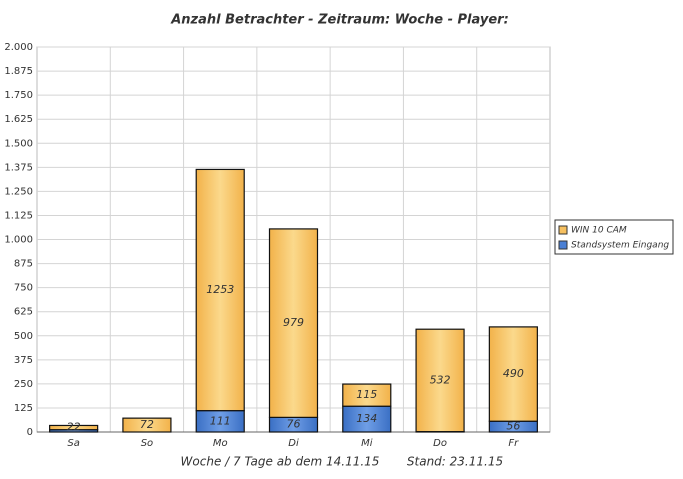 The image size is (683, 479). What do you see at coordinates (147, 443) in the screenshot?
I see `x-tick-label: So` at bounding box center [147, 443].